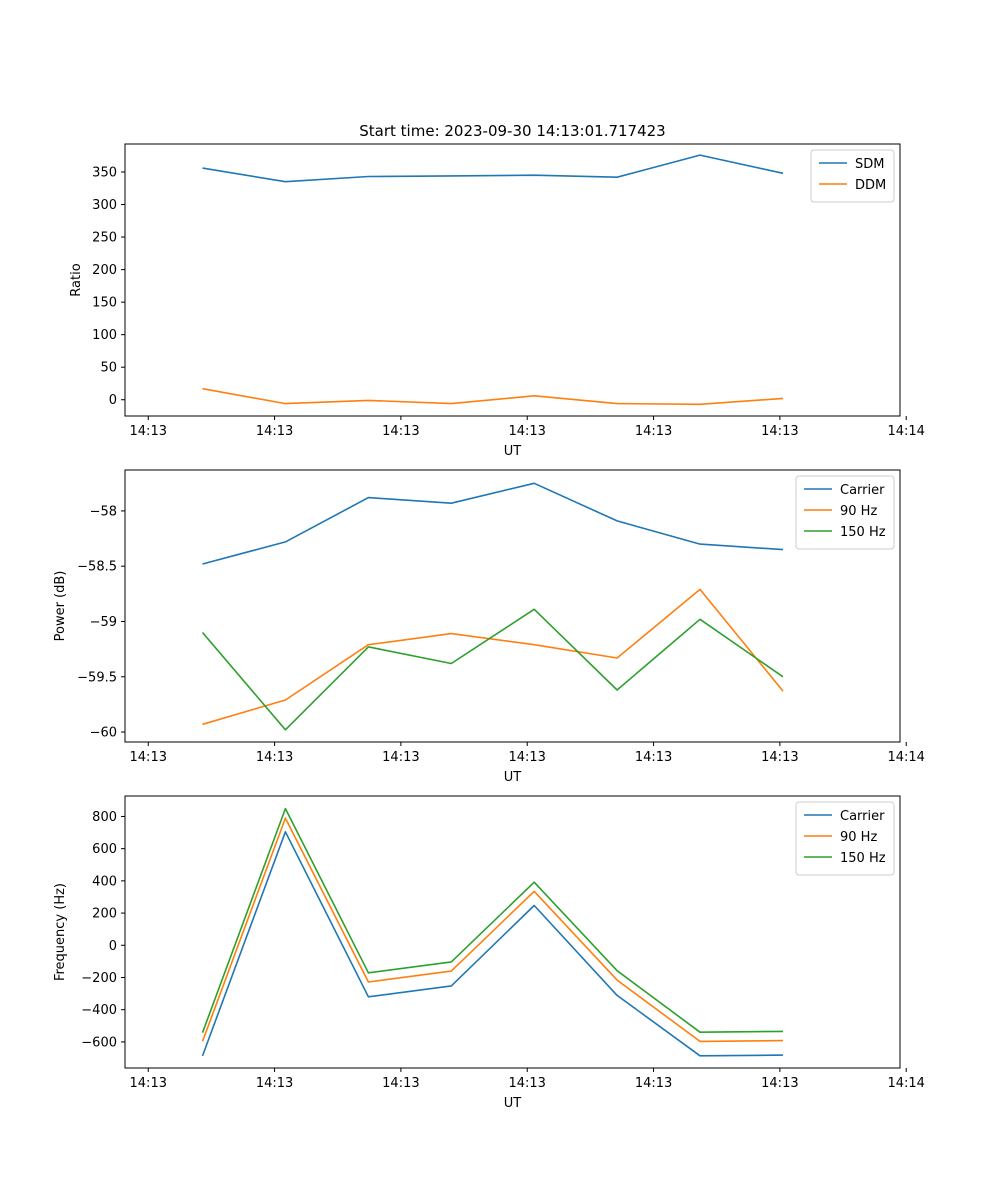 This screenshot has width=1000, height=1200. Describe the element at coordinates (99, 978) in the screenshot. I see `y-tick-label: −200` at that location.